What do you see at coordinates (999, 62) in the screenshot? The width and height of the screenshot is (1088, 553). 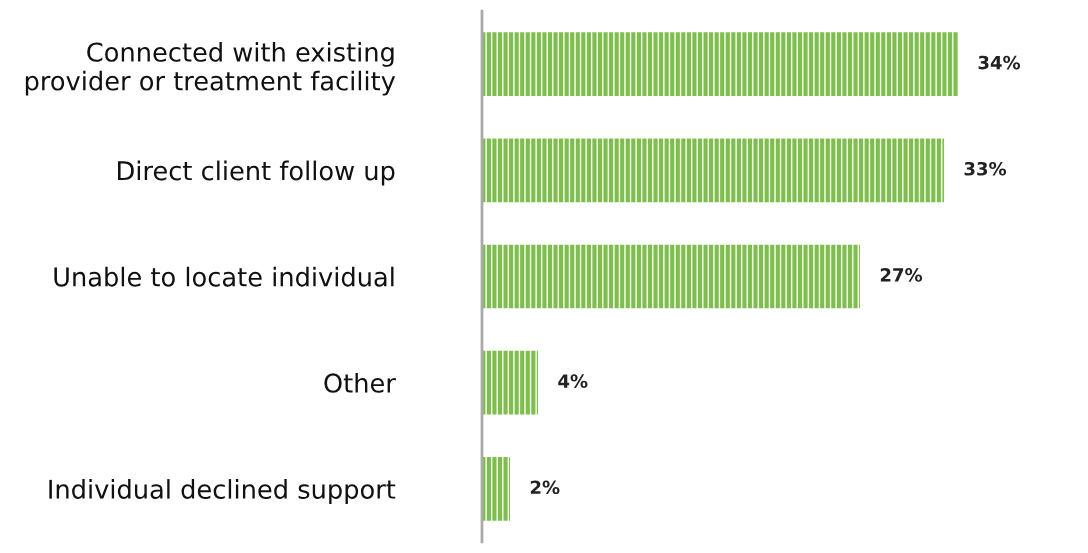 I see `data-label: 34%` at bounding box center [999, 62].